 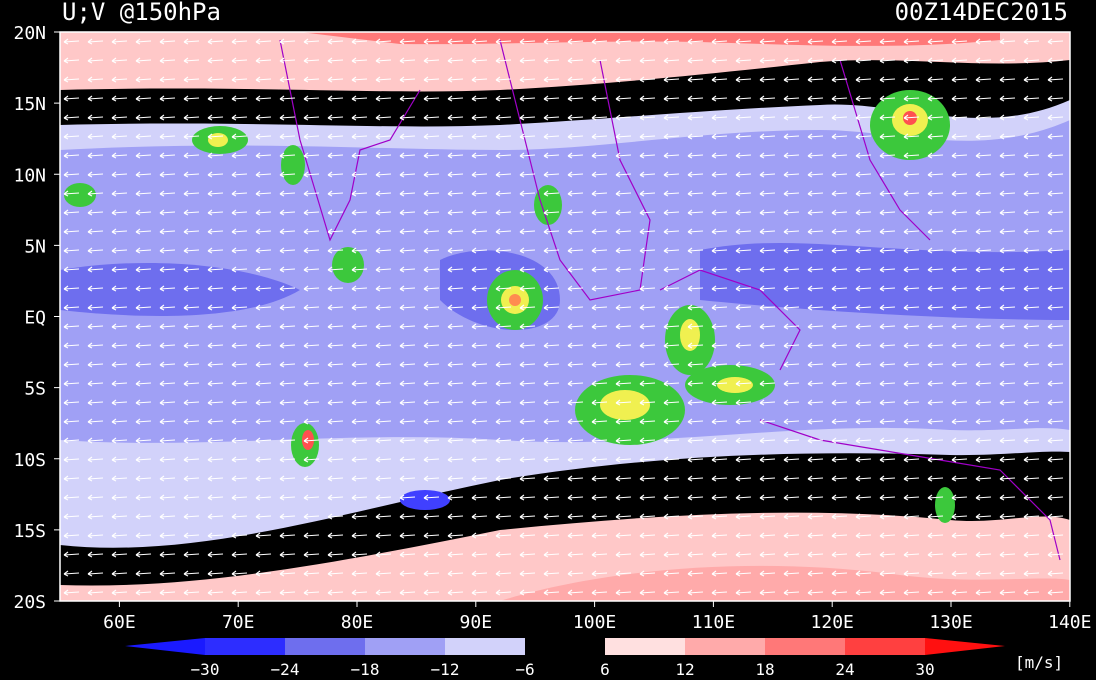 I want to click on lon-label: 80E, so click(x=357, y=622).